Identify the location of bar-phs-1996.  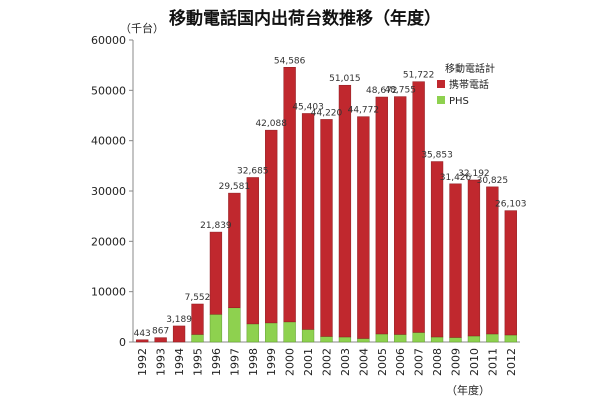
(216, 328).